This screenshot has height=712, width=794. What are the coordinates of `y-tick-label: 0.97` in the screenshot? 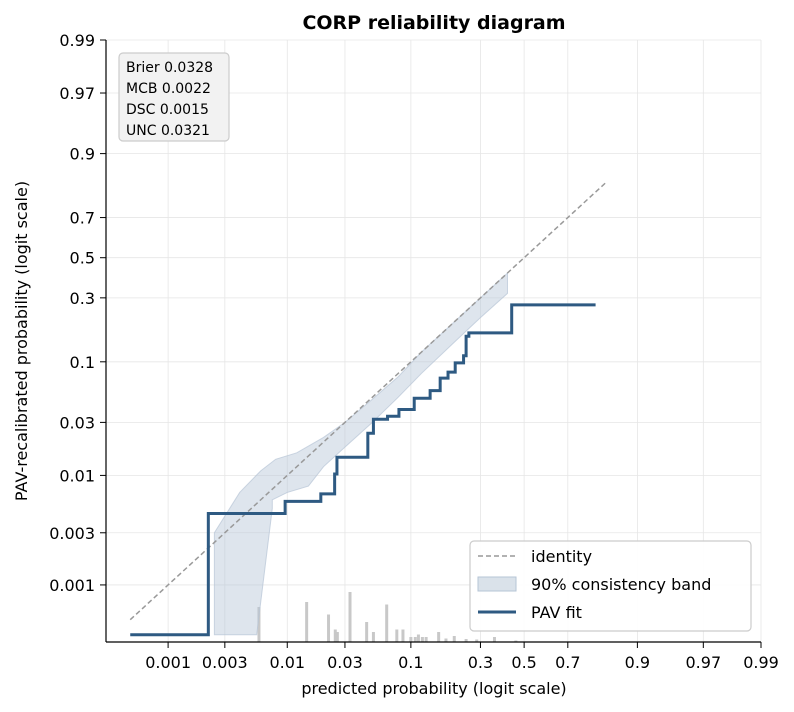 It's located at (77, 93).